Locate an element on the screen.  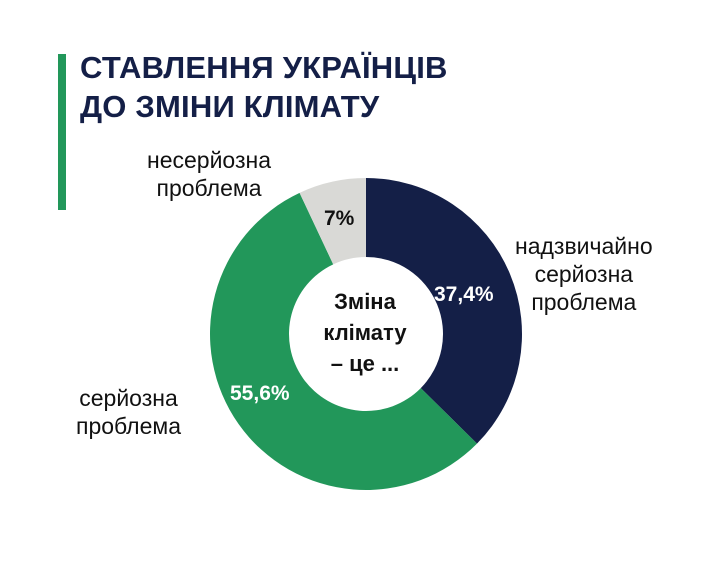
title-accent-bar is located at coordinates (62, 132).